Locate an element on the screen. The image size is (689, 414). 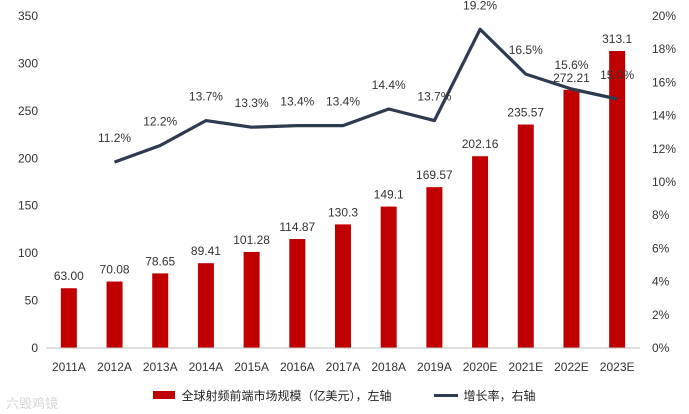
bar-value-label: 169.57 is located at coordinates (434, 175).